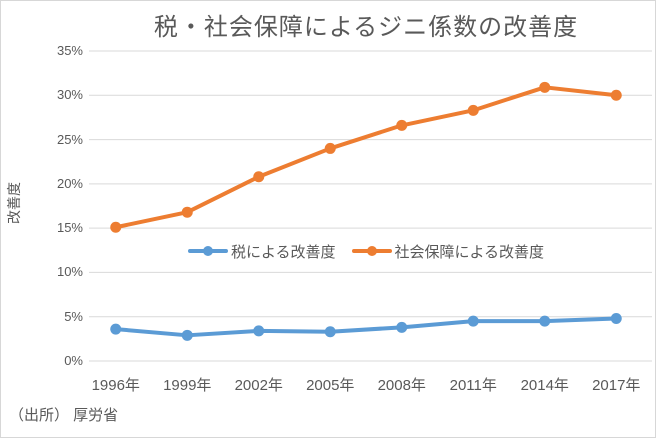  Describe the element at coordinates (187, 385) in the screenshot. I see `x-tick-label: 1999年` at that location.